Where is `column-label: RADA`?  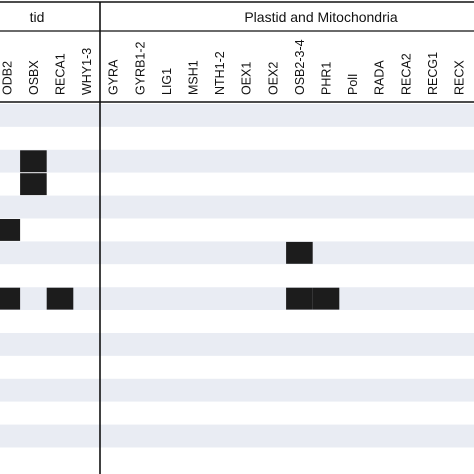 column-label: RADA is located at coordinates (380, 77).